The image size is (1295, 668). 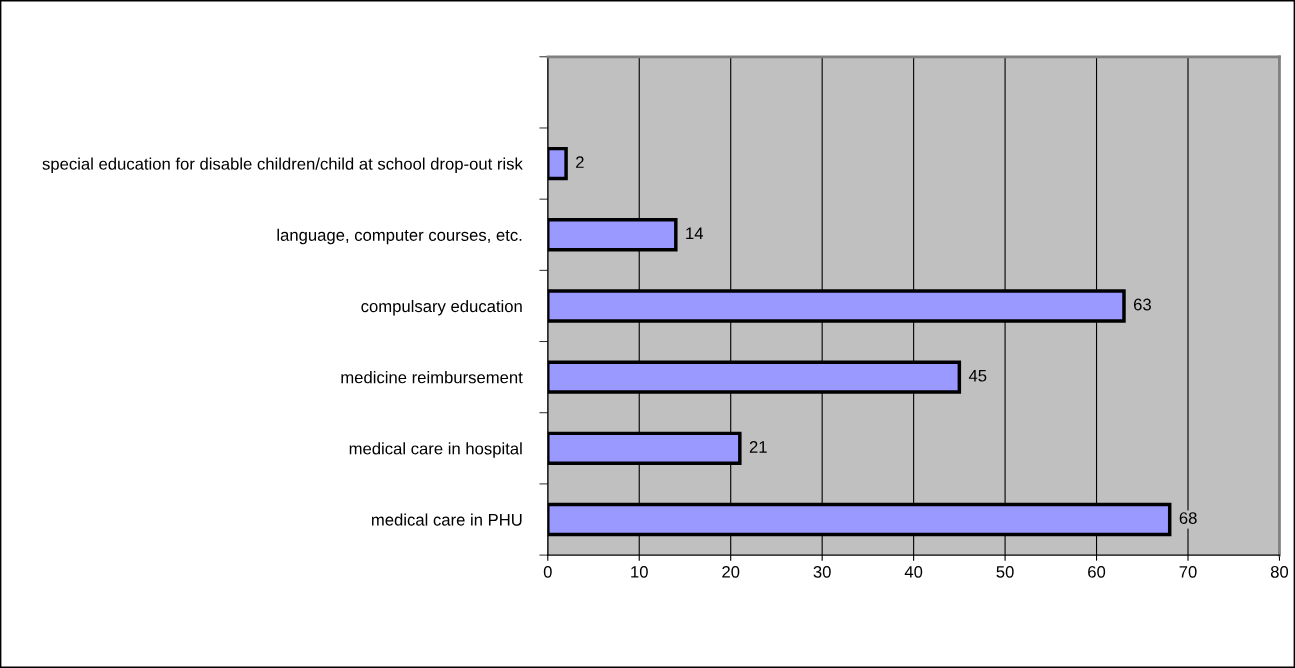 What do you see at coordinates (580, 162) in the screenshot?
I see `data-label: 2` at bounding box center [580, 162].